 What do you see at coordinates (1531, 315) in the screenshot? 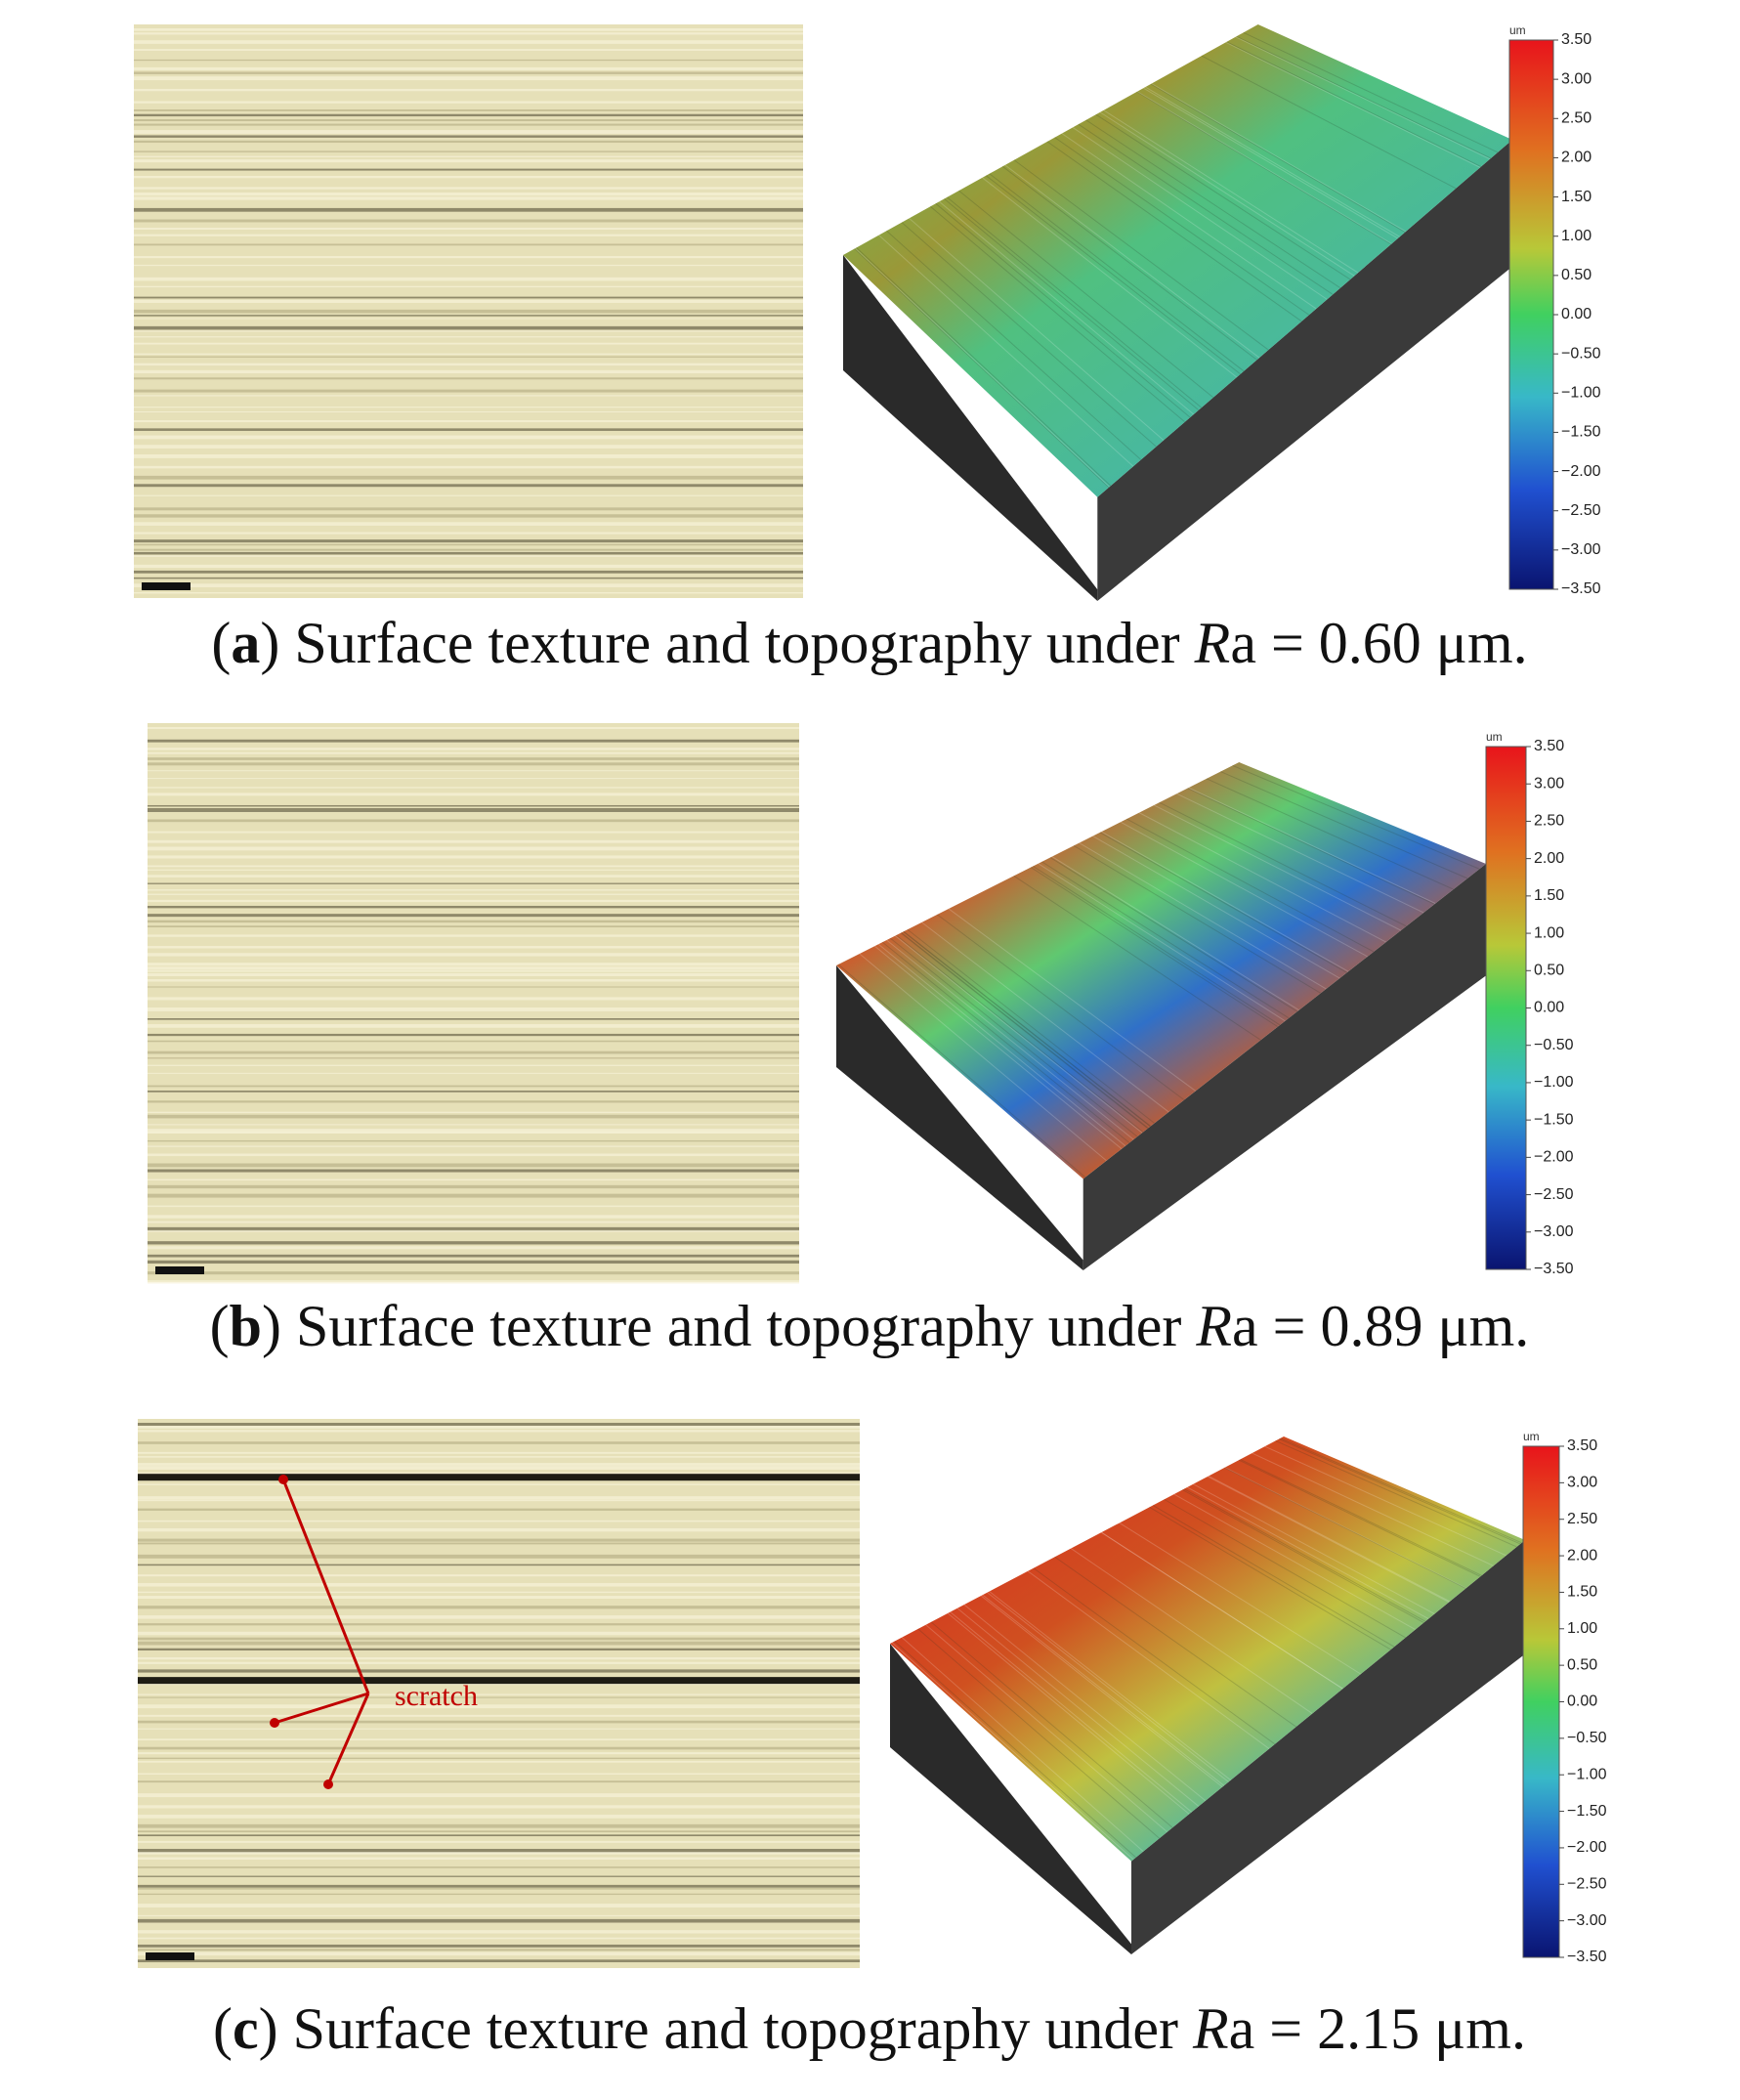
I see `colorbar` at bounding box center [1531, 315].